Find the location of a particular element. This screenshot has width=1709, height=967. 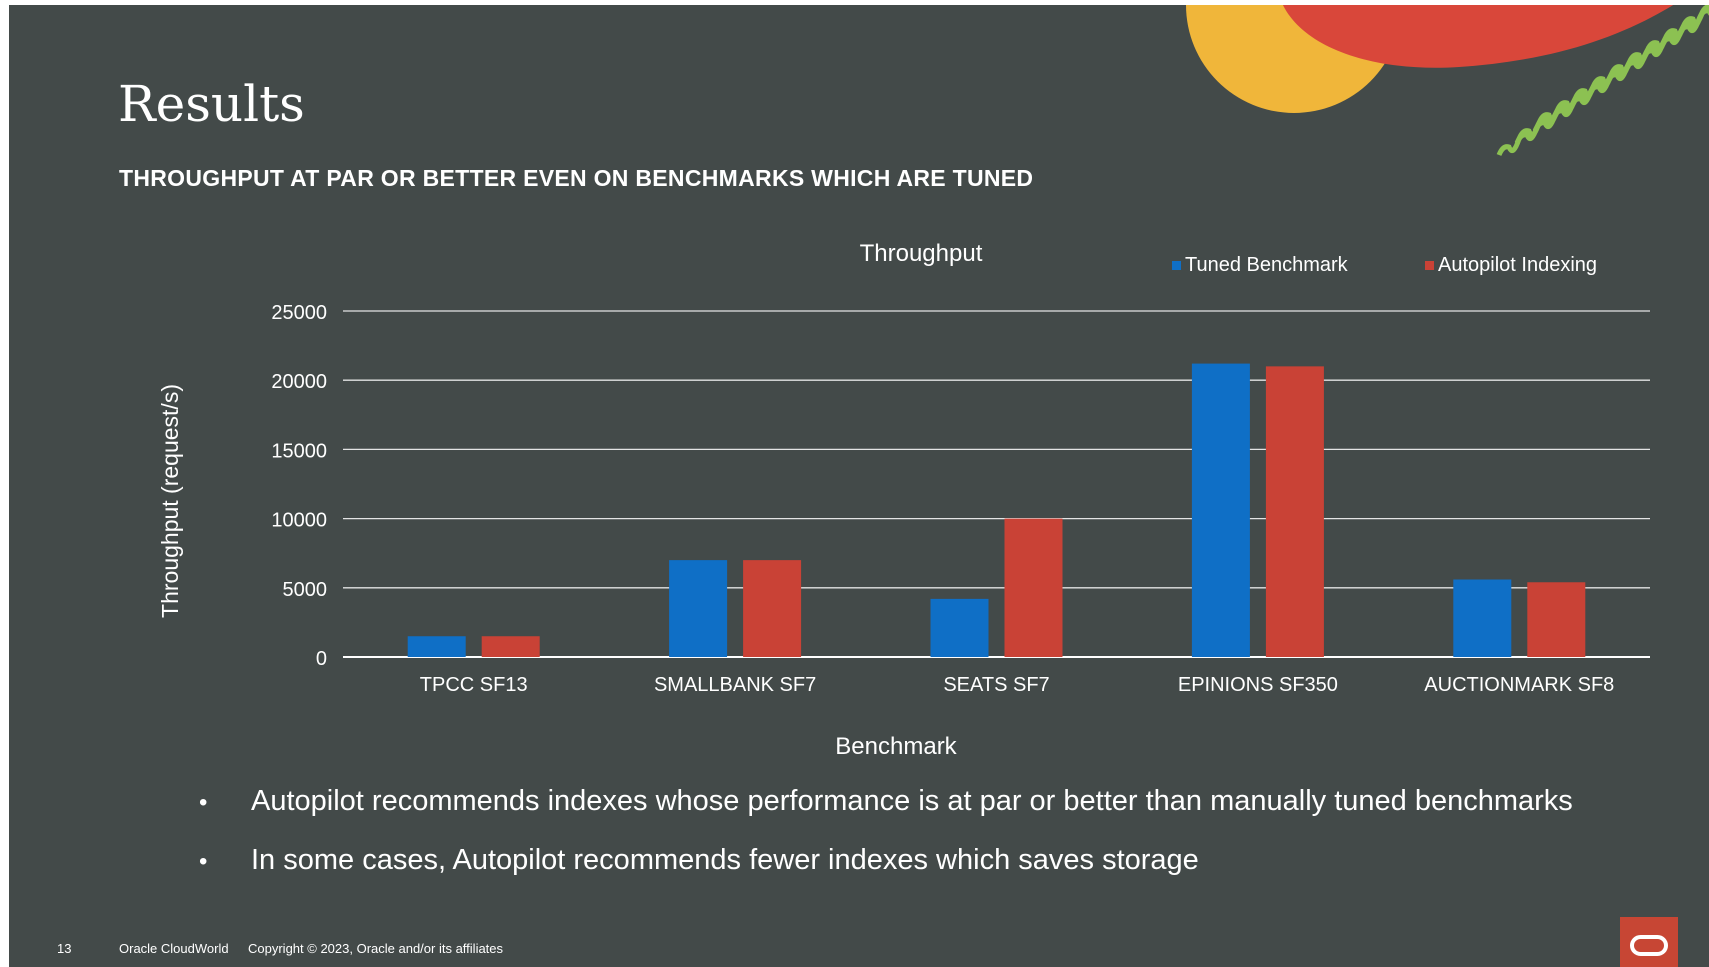

y-tick-label: 20000 is located at coordinates (299, 382).